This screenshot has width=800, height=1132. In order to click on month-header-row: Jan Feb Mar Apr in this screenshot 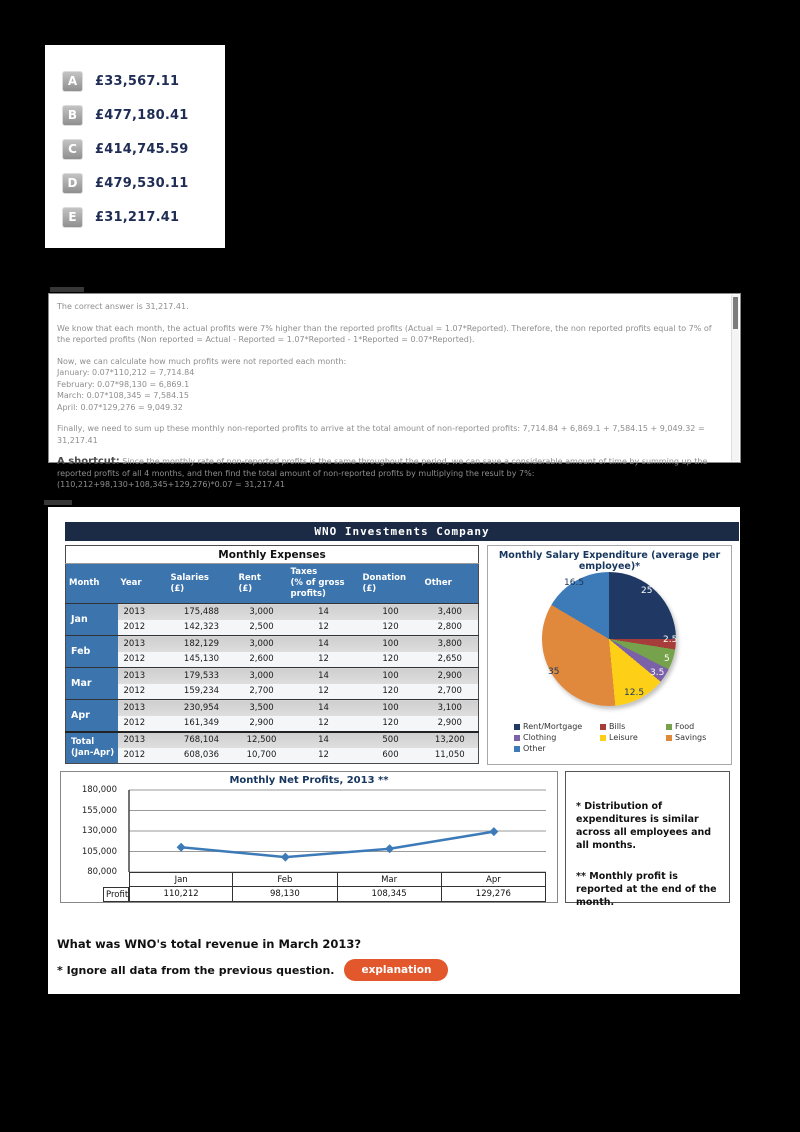, I will do `click(324, 879)`.